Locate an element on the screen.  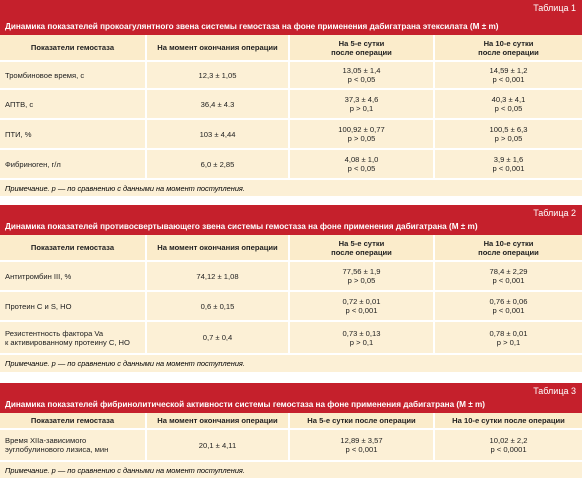
table-cell: 0,7 ± 0,4 is located at coordinates (218, 338).